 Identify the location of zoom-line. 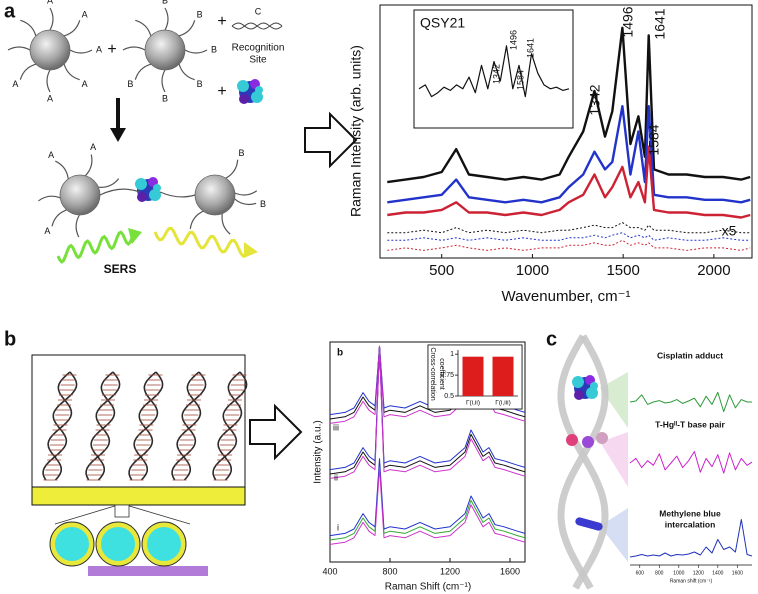
(86, 514).